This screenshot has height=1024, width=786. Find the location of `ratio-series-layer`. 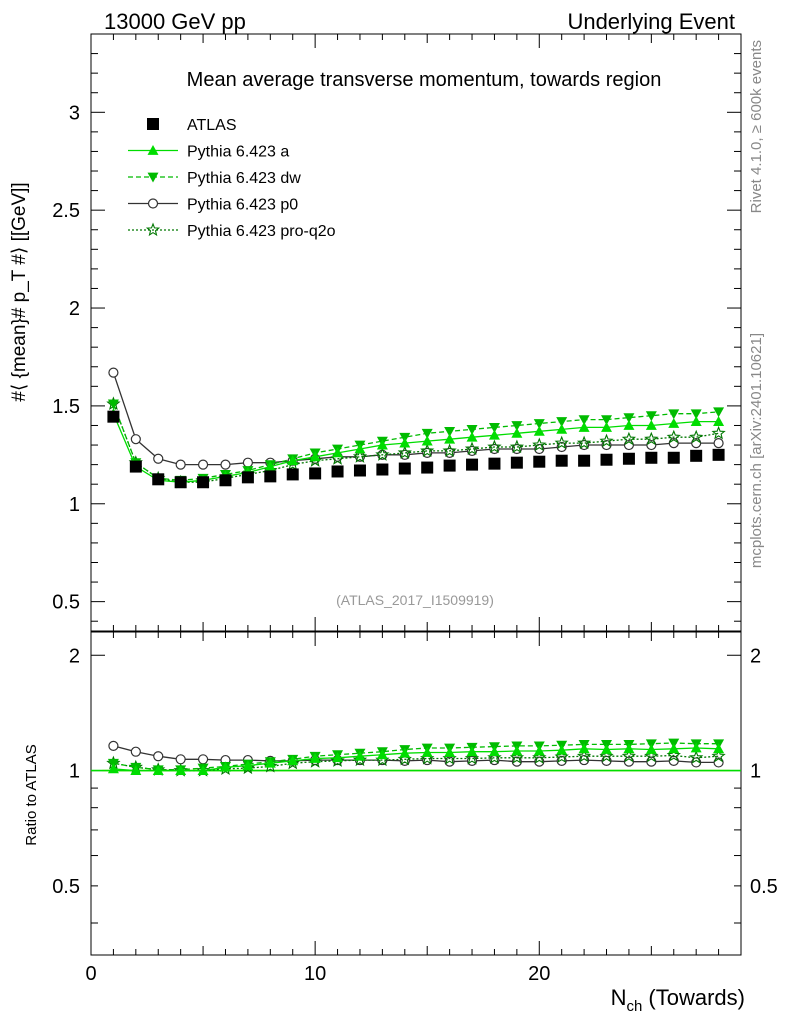

ratio-series-layer is located at coordinates (416, 757).